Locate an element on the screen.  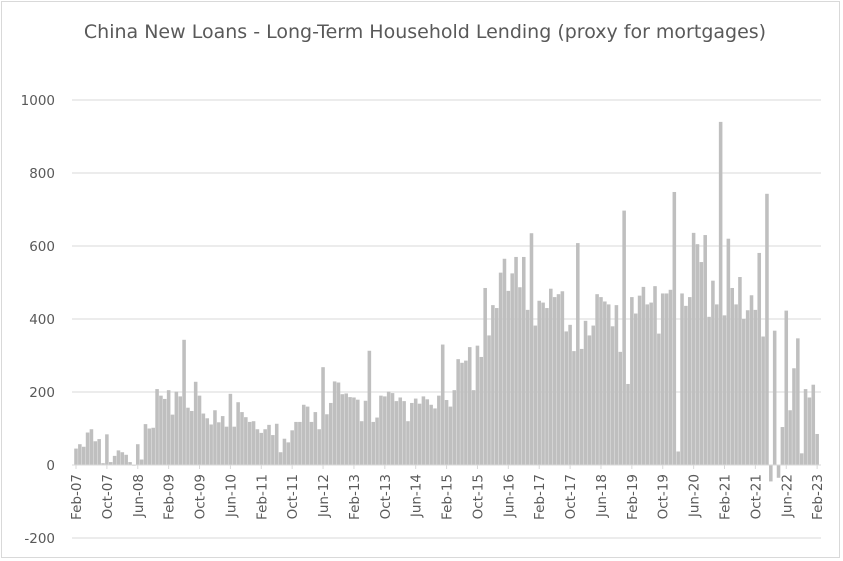
x-tick-label: Oct-07 is located at coordinates (108, 496).